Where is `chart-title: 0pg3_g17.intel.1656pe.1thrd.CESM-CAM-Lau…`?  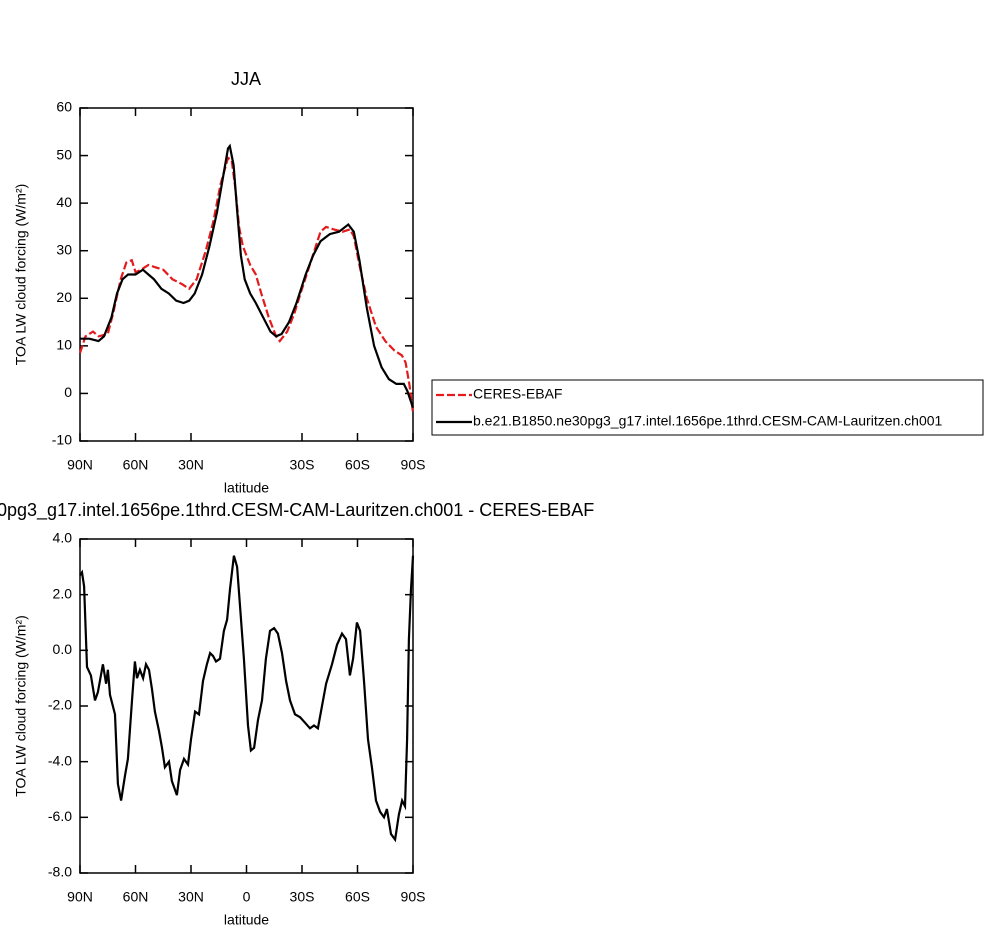 chart-title: 0pg3_g17.intel.1656pe.1thrd.CESM-CAM-Lau… is located at coordinates (297, 510).